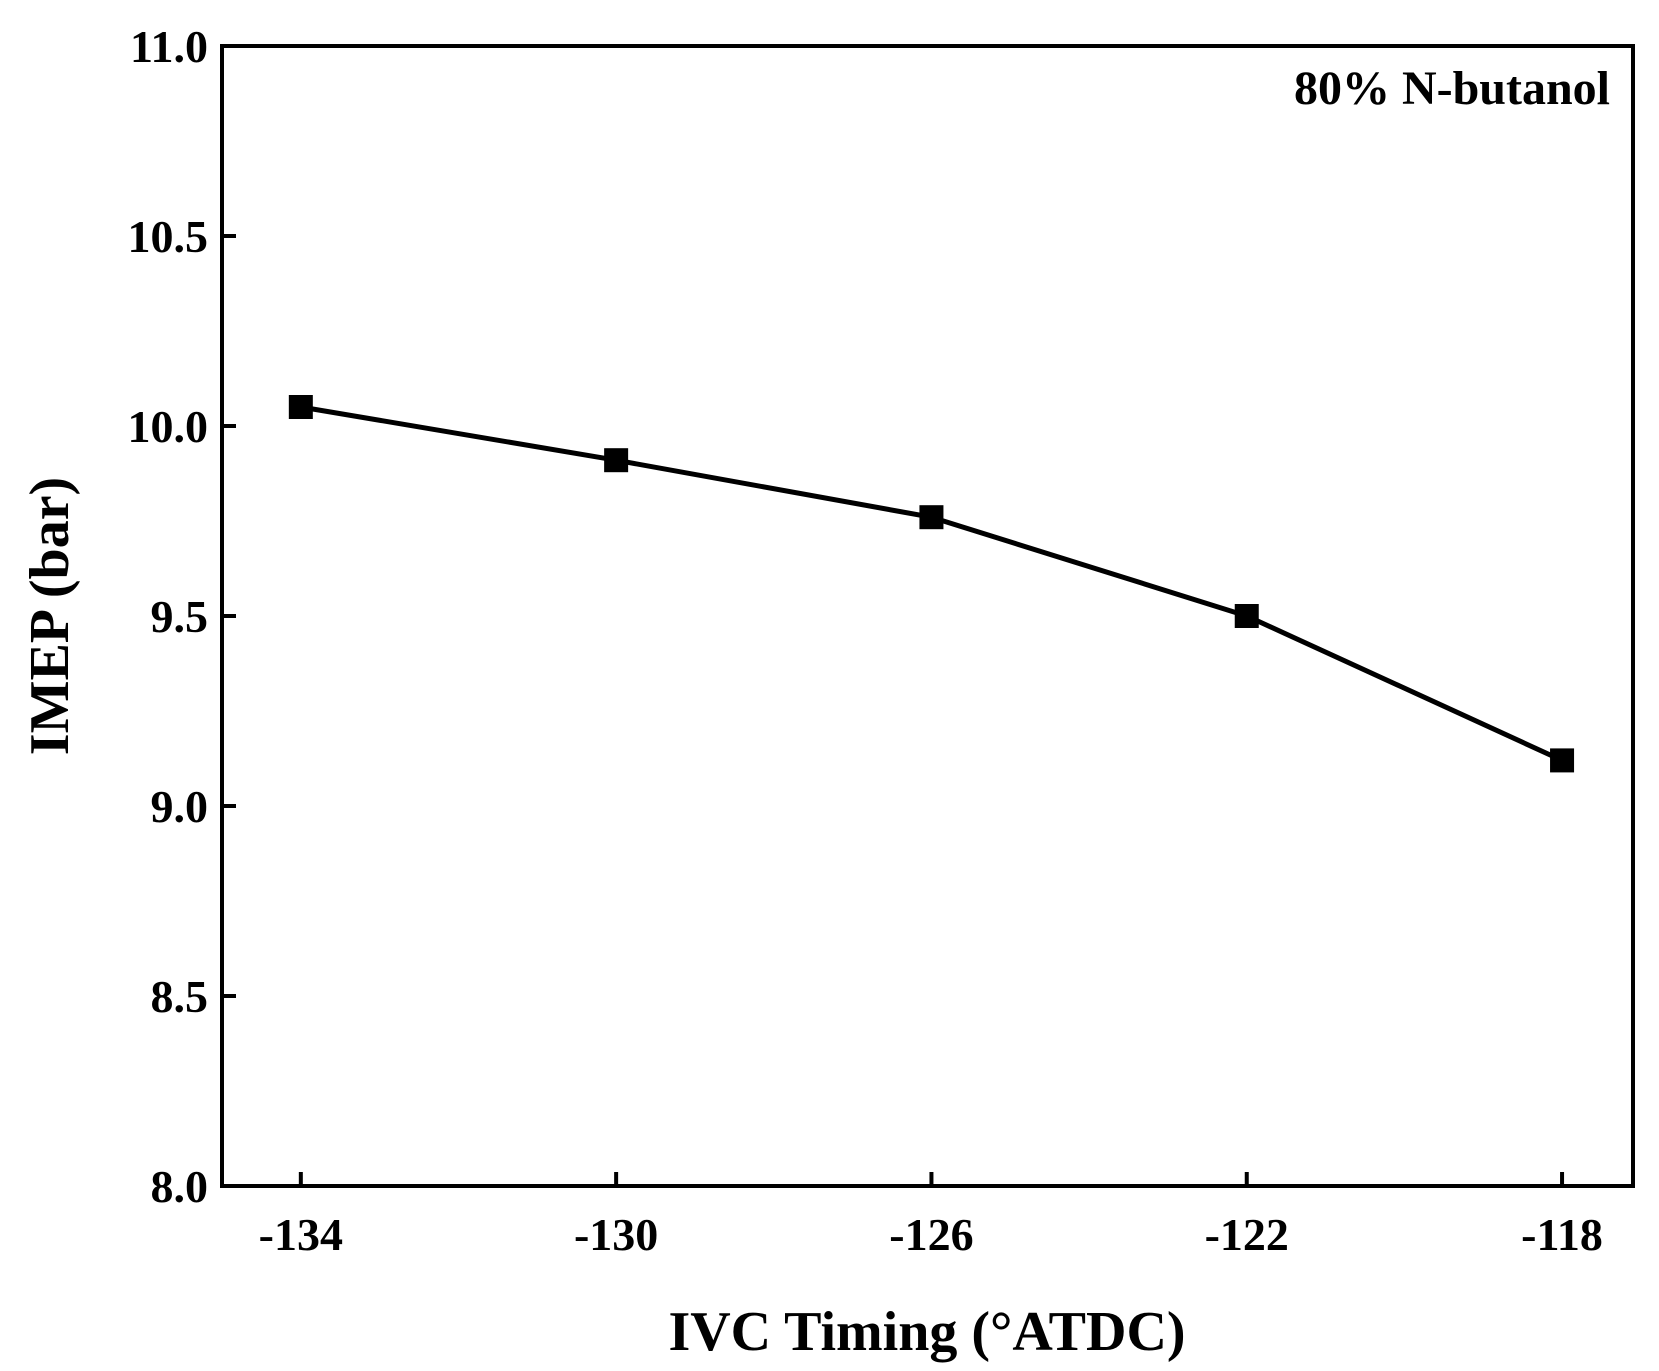 The height and width of the screenshot is (1371, 1659). I want to click on y-tick-label: 9.0, so click(180, 806).